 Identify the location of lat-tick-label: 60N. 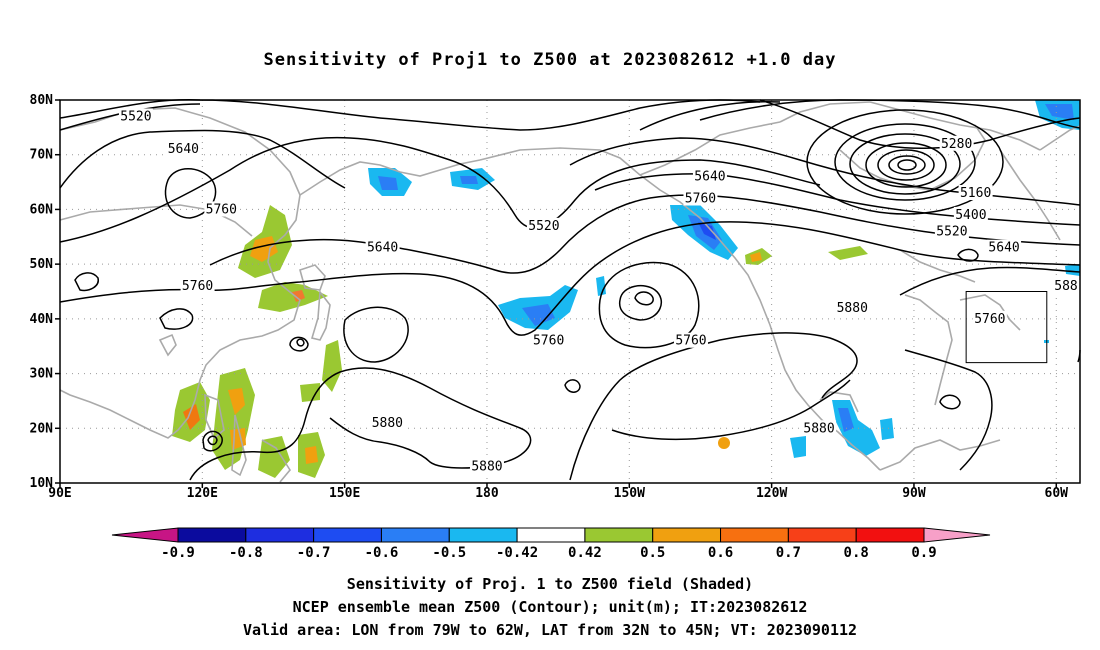
(42, 209).